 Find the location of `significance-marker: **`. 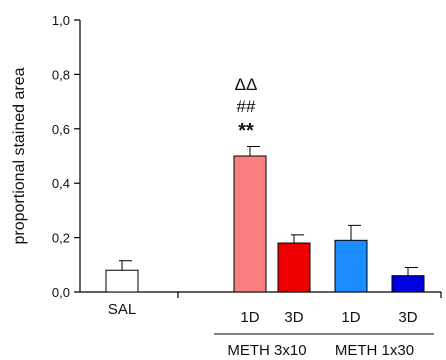

significance-marker: ** is located at coordinates (246, 131).